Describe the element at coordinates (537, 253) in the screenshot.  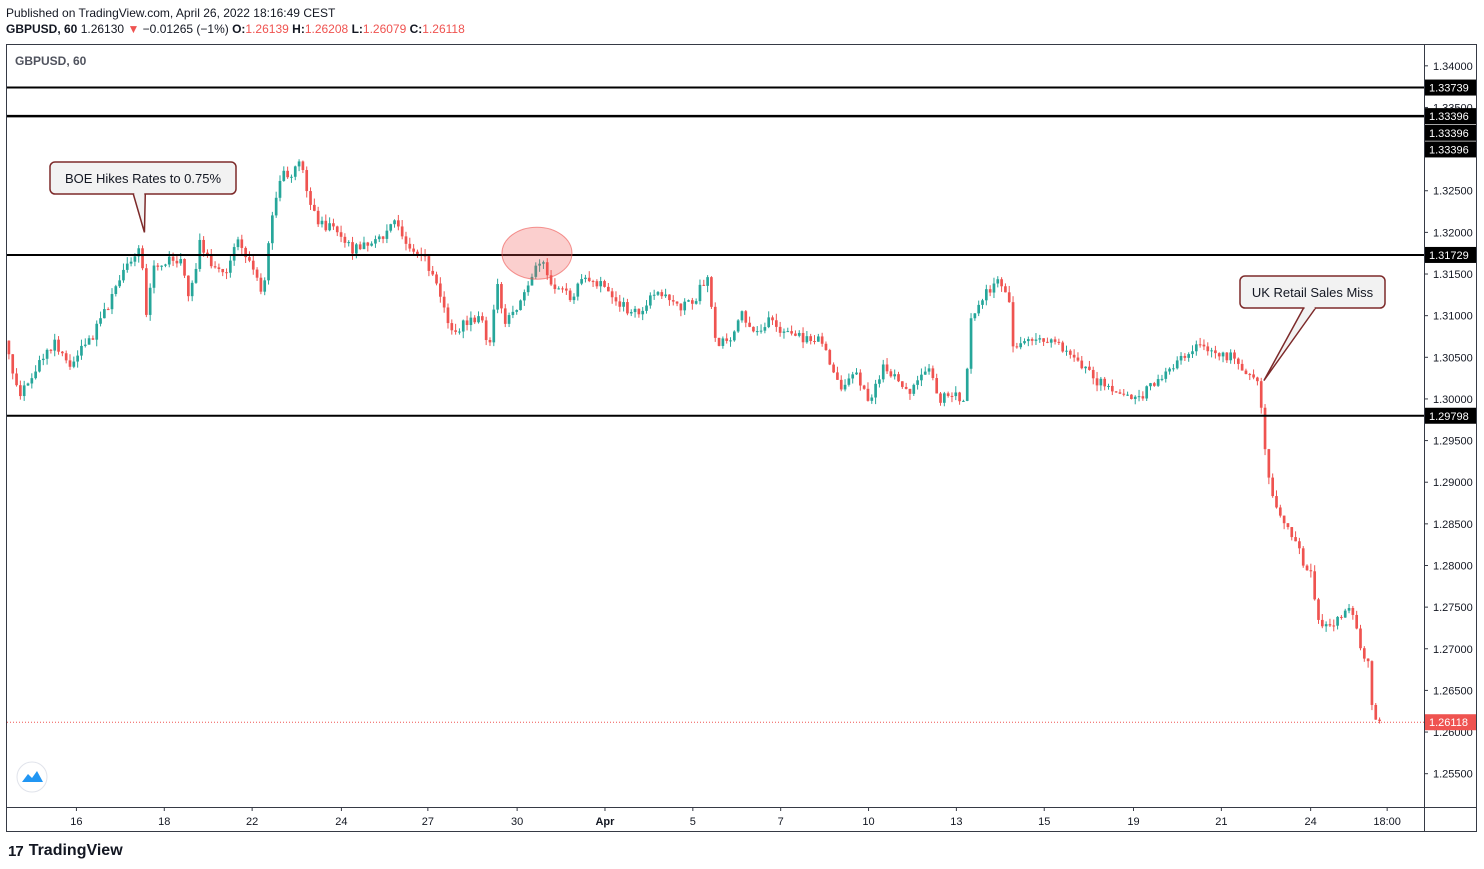
I see `highlight-circle` at that location.